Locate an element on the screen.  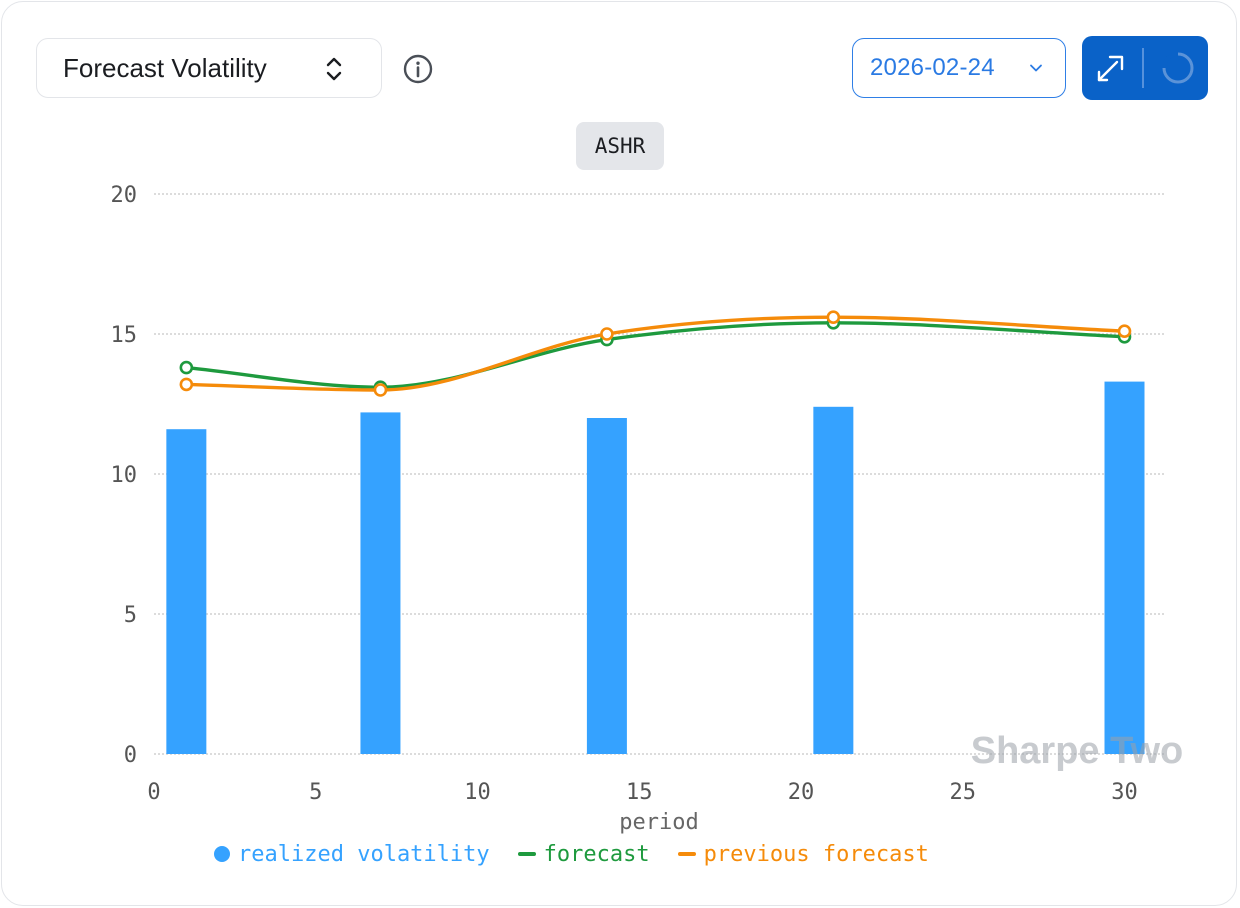
legend-item-realized: realized volatility is located at coordinates (352, 854).